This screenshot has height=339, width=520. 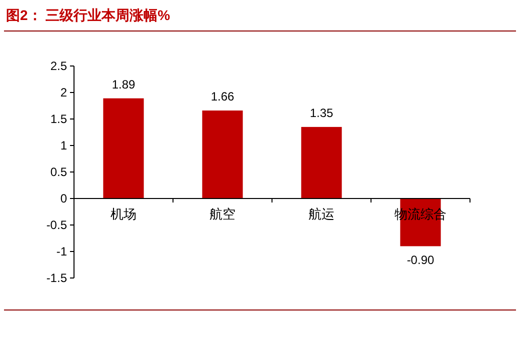 I want to click on x-tick-label: 航运, so click(x=321, y=214).